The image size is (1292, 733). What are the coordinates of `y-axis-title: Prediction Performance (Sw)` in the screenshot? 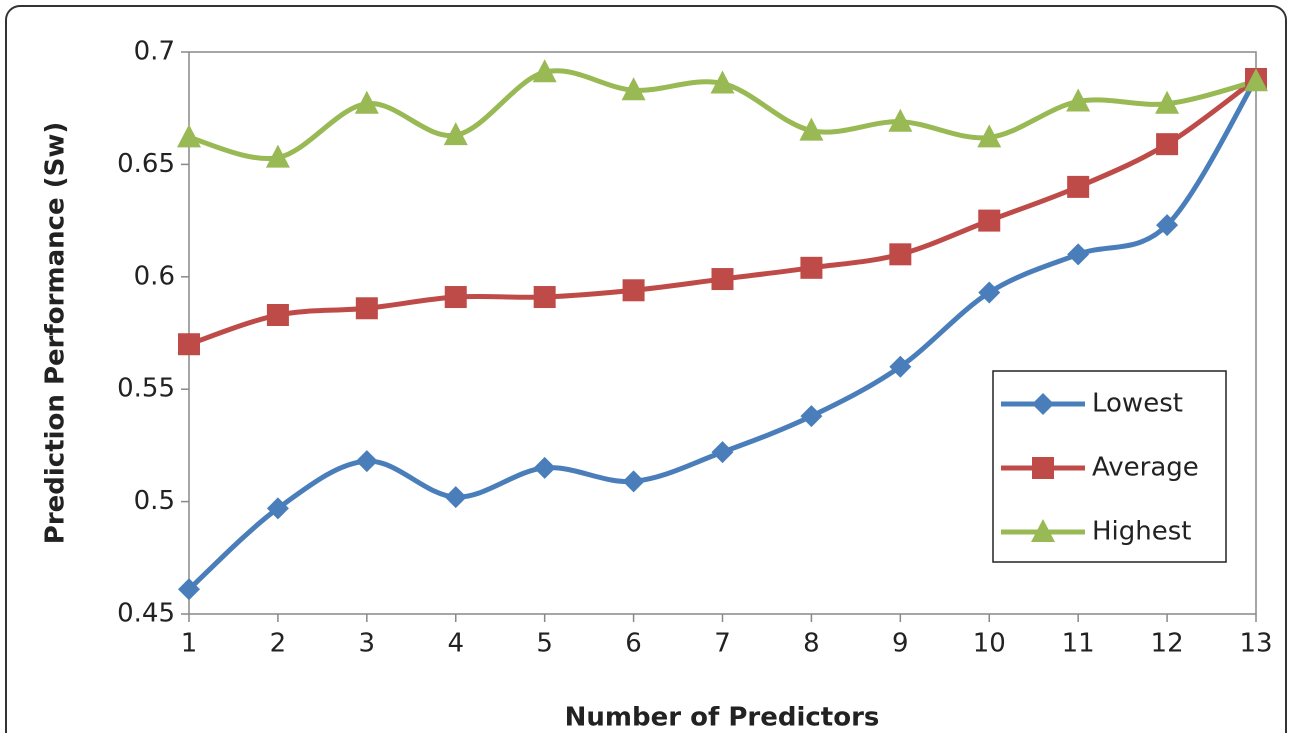 It's located at (56, 333).